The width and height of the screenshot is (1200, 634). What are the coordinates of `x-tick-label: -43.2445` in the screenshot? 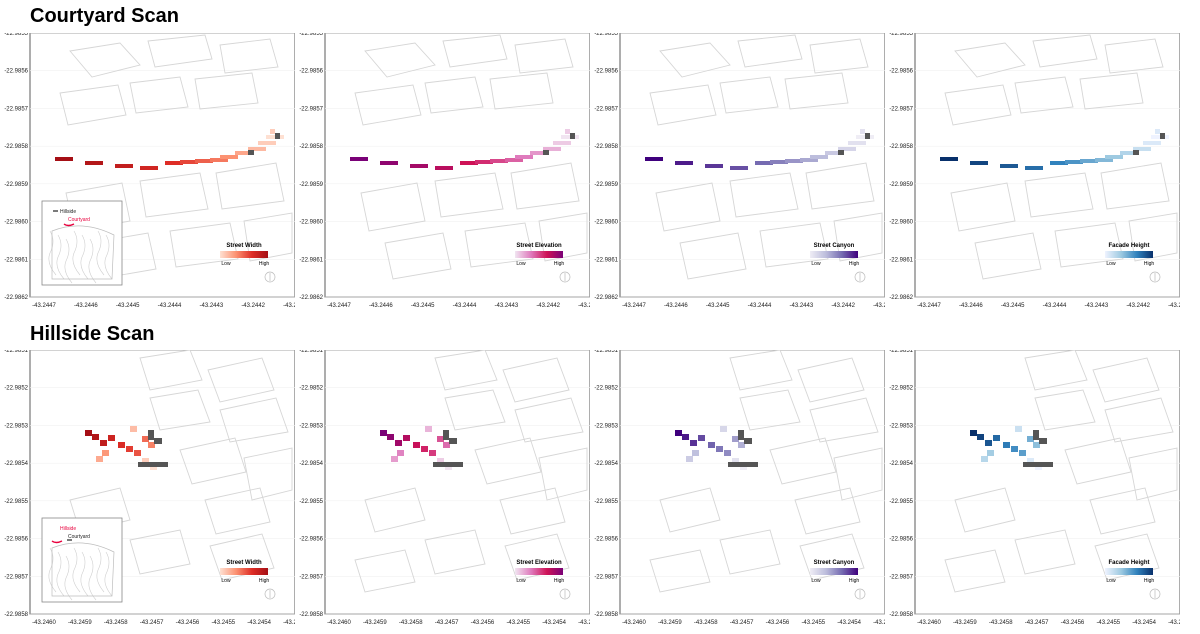 It's located at (423, 306).